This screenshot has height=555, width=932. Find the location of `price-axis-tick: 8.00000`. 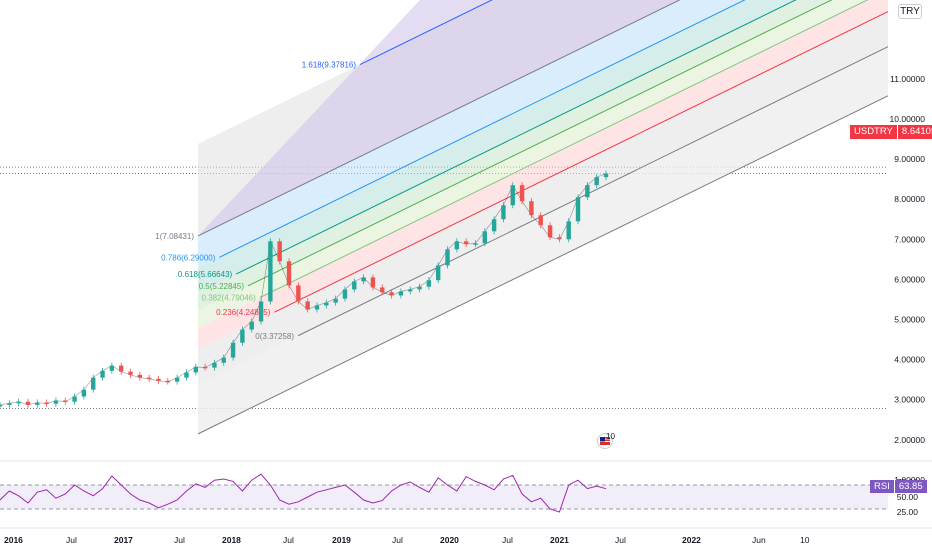

price-axis-tick: 8.00000 is located at coordinates (909, 199).